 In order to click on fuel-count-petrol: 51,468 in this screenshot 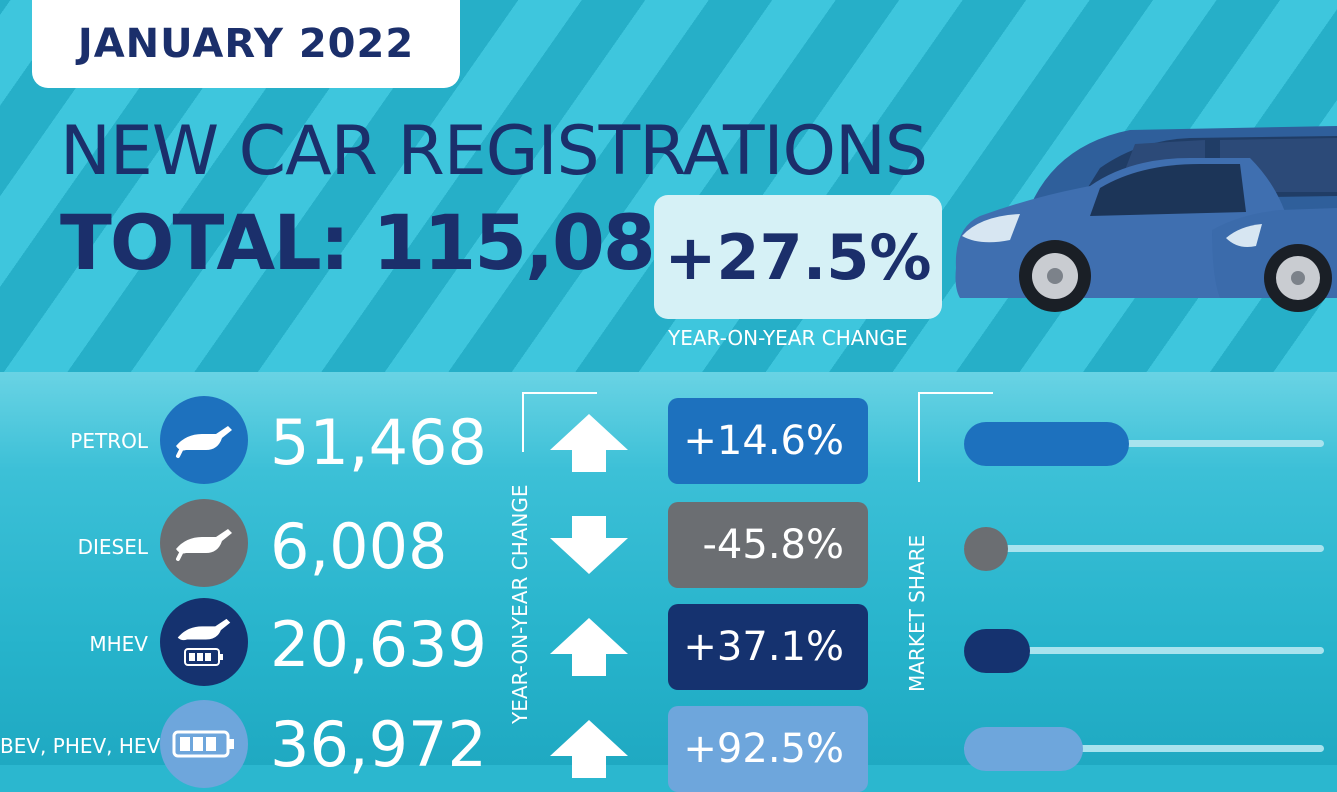, I will do `click(378, 442)`.